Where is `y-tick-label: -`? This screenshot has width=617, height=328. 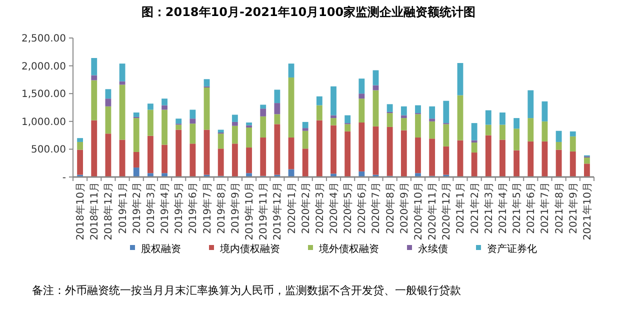
y-tick-label: - is located at coordinates (64, 178).